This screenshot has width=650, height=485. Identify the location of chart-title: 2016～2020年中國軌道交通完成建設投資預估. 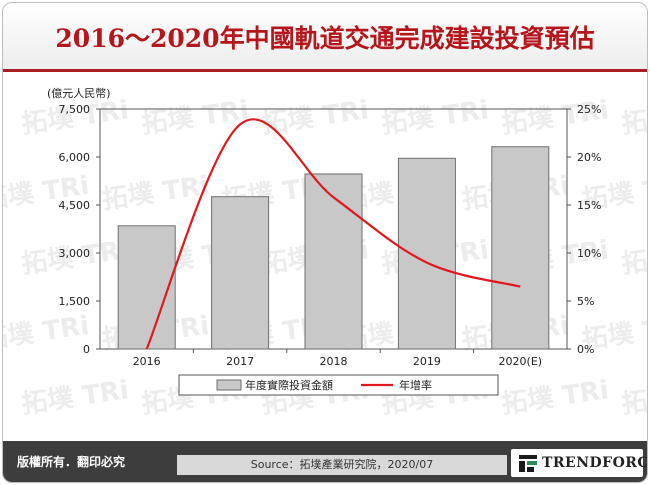
(325, 38).